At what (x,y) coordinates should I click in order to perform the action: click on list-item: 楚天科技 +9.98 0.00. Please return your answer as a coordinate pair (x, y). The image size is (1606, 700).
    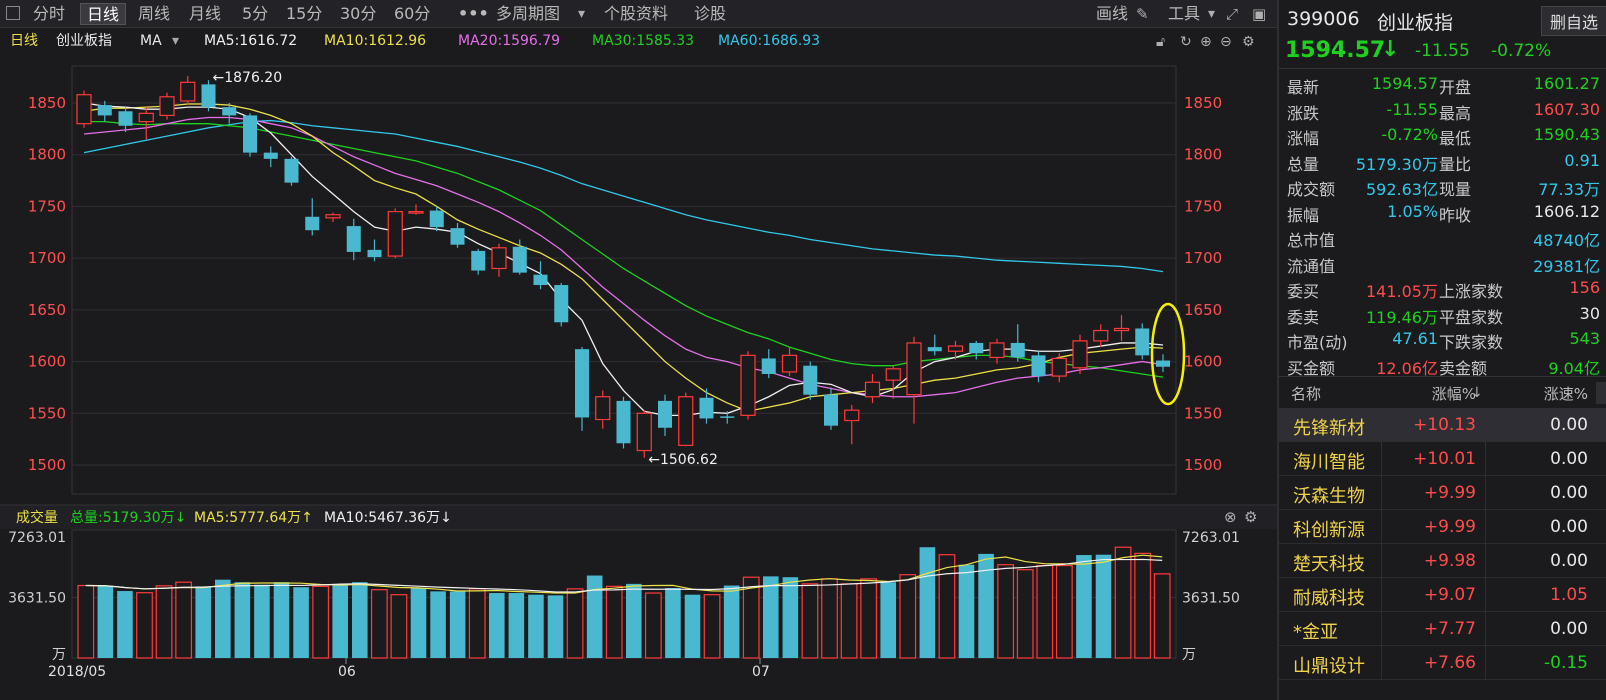
    Looking at the image, I should click on (1442, 561).